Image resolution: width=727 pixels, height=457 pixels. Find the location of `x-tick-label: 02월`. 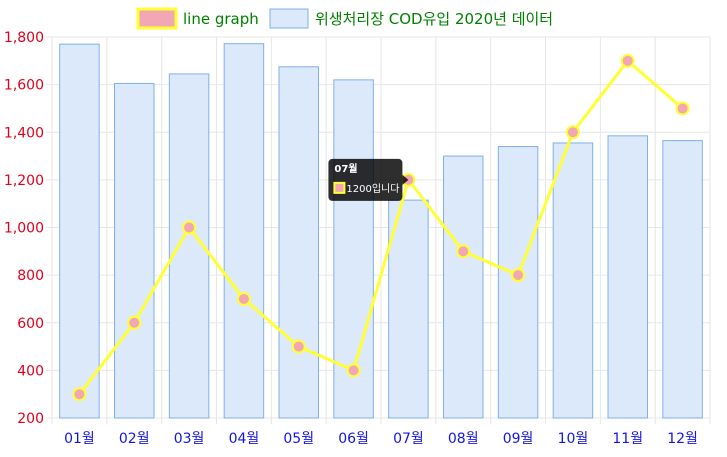

x-tick-label: 02월 is located at coordinates (134, 439).